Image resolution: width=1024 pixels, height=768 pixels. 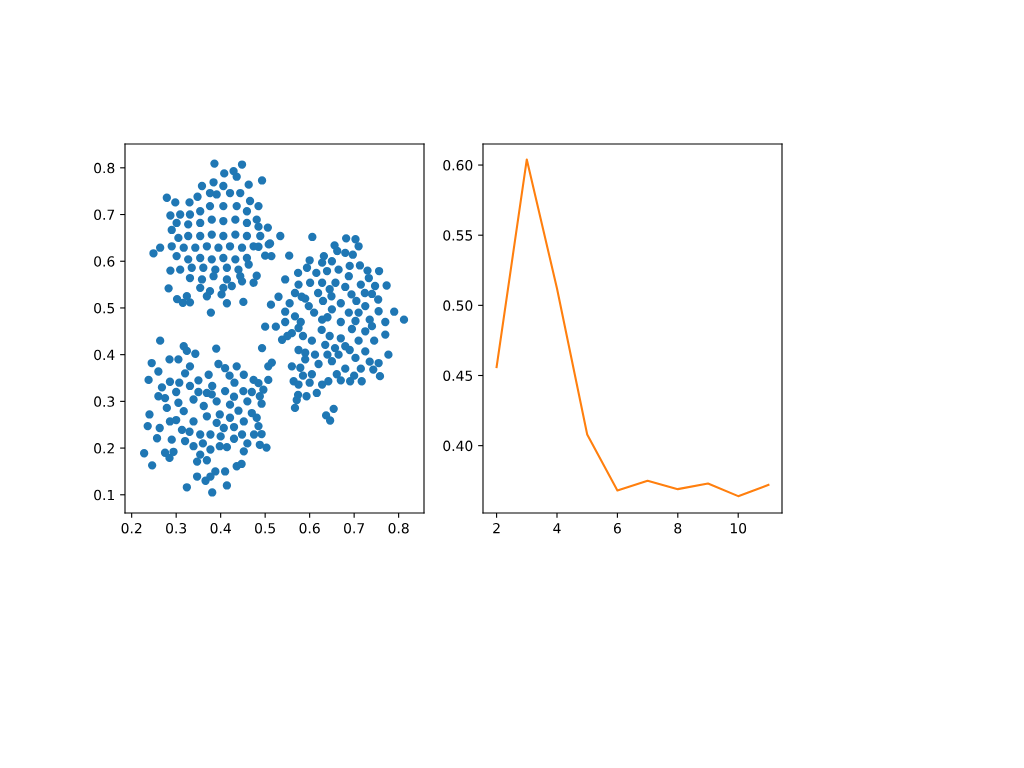 I want to click on x-tick-label: 0.7, so click(x=354, y=528).